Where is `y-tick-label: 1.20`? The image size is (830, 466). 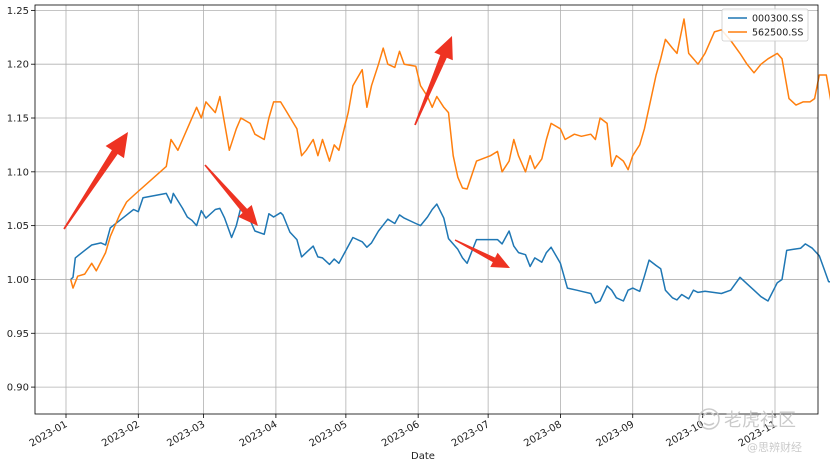 y-tick-label: 1.20 is located at coordinates (18, 65).